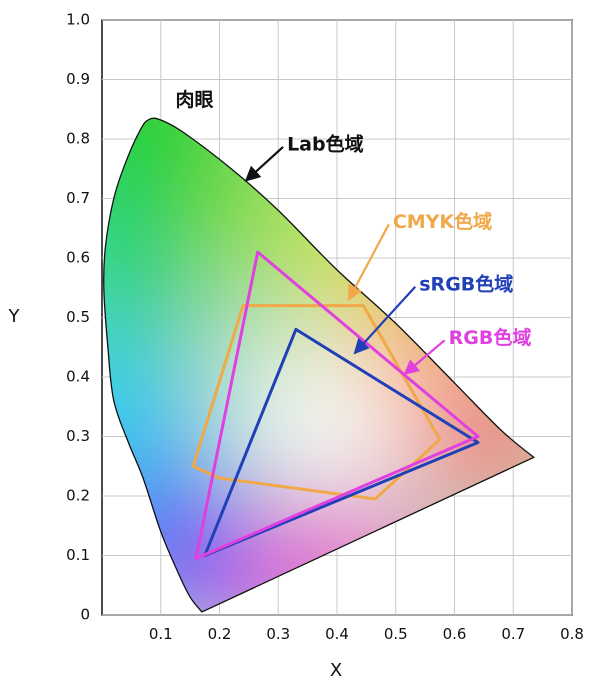  I want to click on y-tick-label-0-4: 0.4, so click(78, 377).